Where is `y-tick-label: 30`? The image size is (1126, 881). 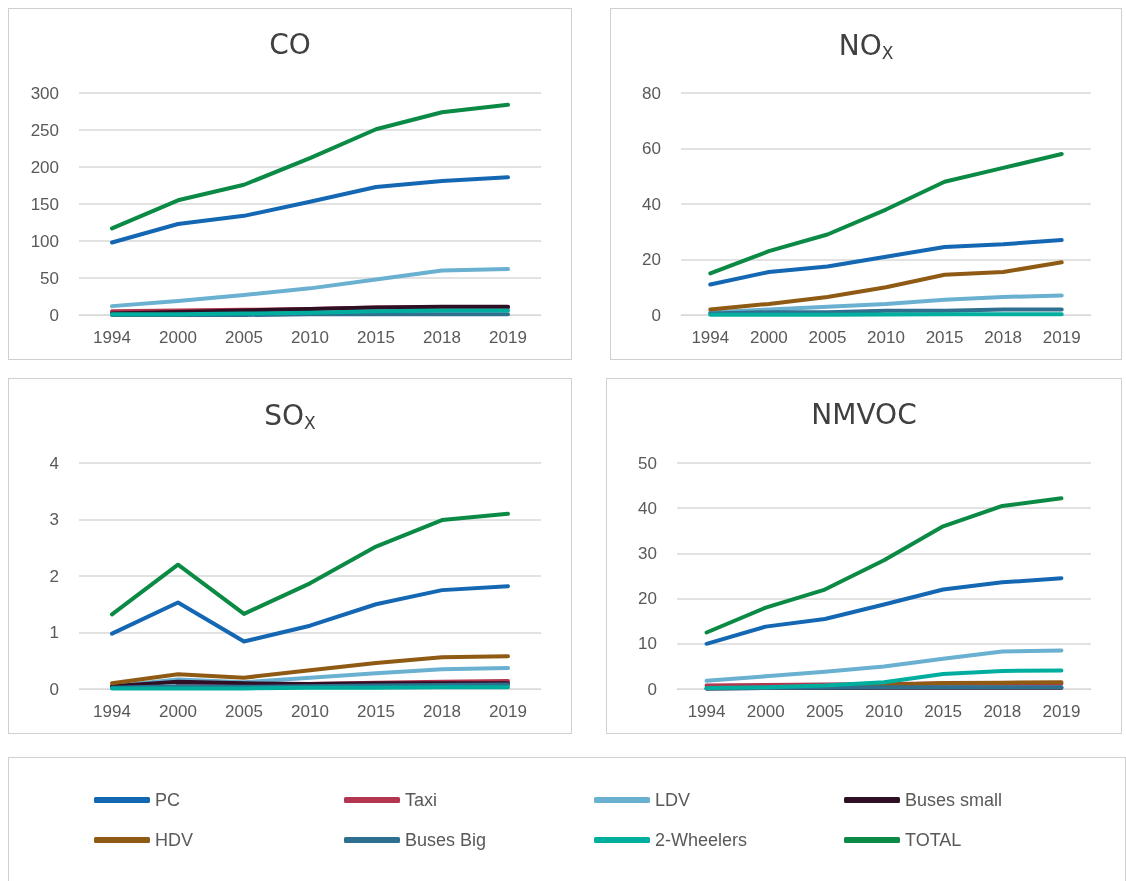 y-tick-label: 30 is located at coordinates (647, 553).